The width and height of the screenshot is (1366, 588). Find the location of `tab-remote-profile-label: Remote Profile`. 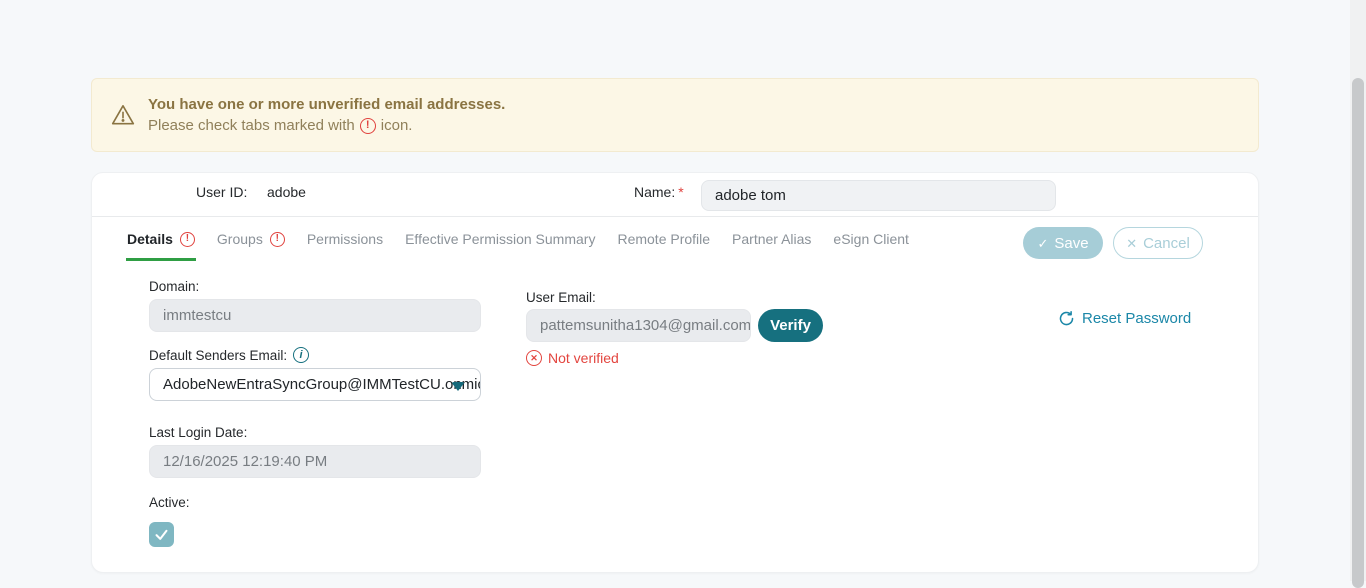

tab-remote-profile-label: Remote Profile is located at coordinates (664, 239).